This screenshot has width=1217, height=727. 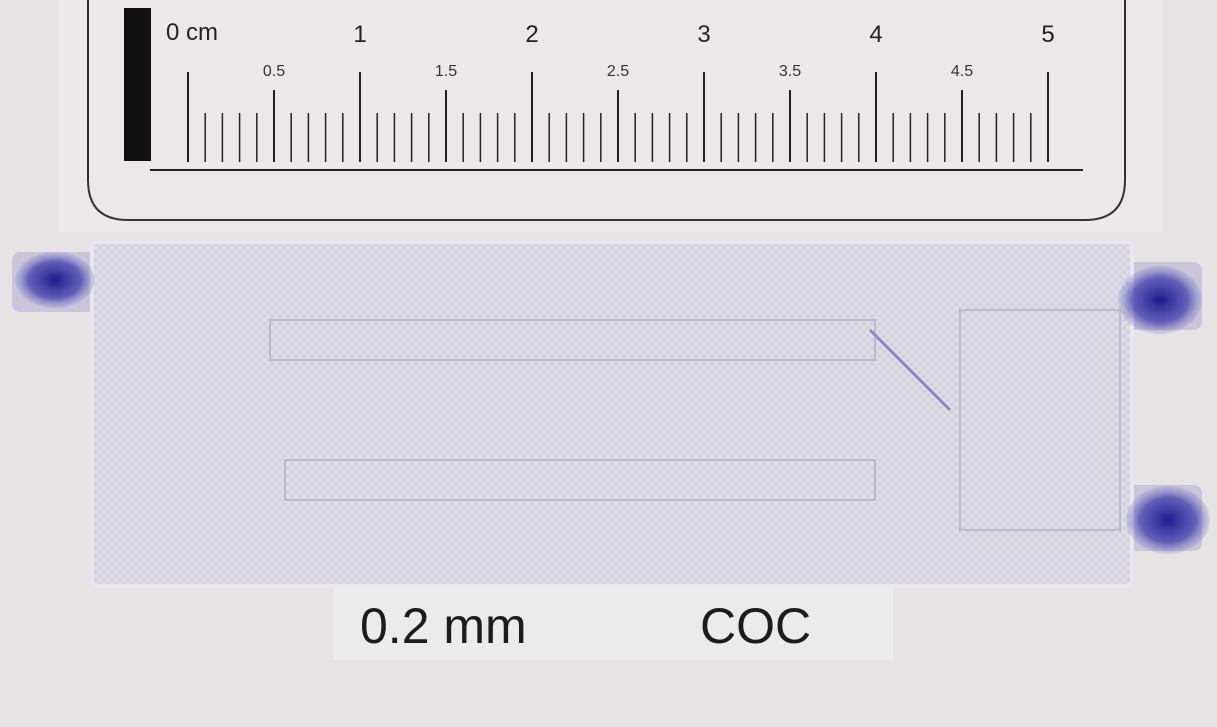 What do you see at coordinates (446, 71) in the screenshot?
I see `ruler-half-label: 1.5` at bounding box center [446, 71].